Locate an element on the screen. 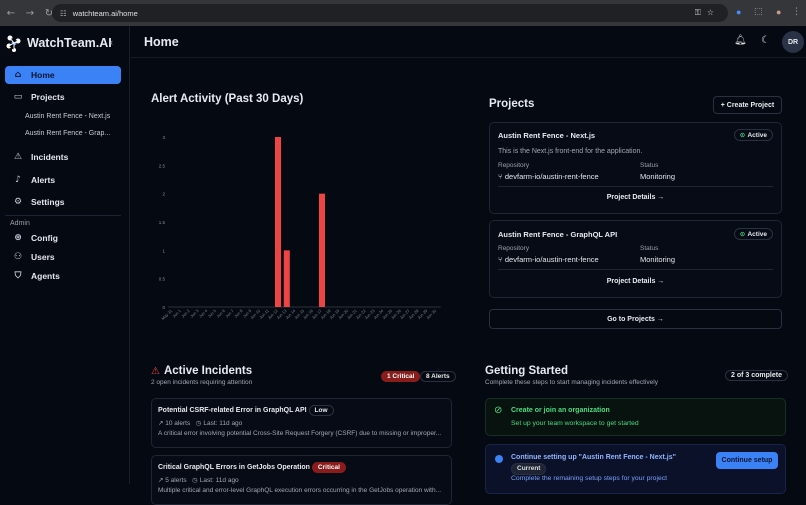 The height and width of the screenshot is (505, 806). sidebar-item-label: Settings is located at coordinates (48, 202).